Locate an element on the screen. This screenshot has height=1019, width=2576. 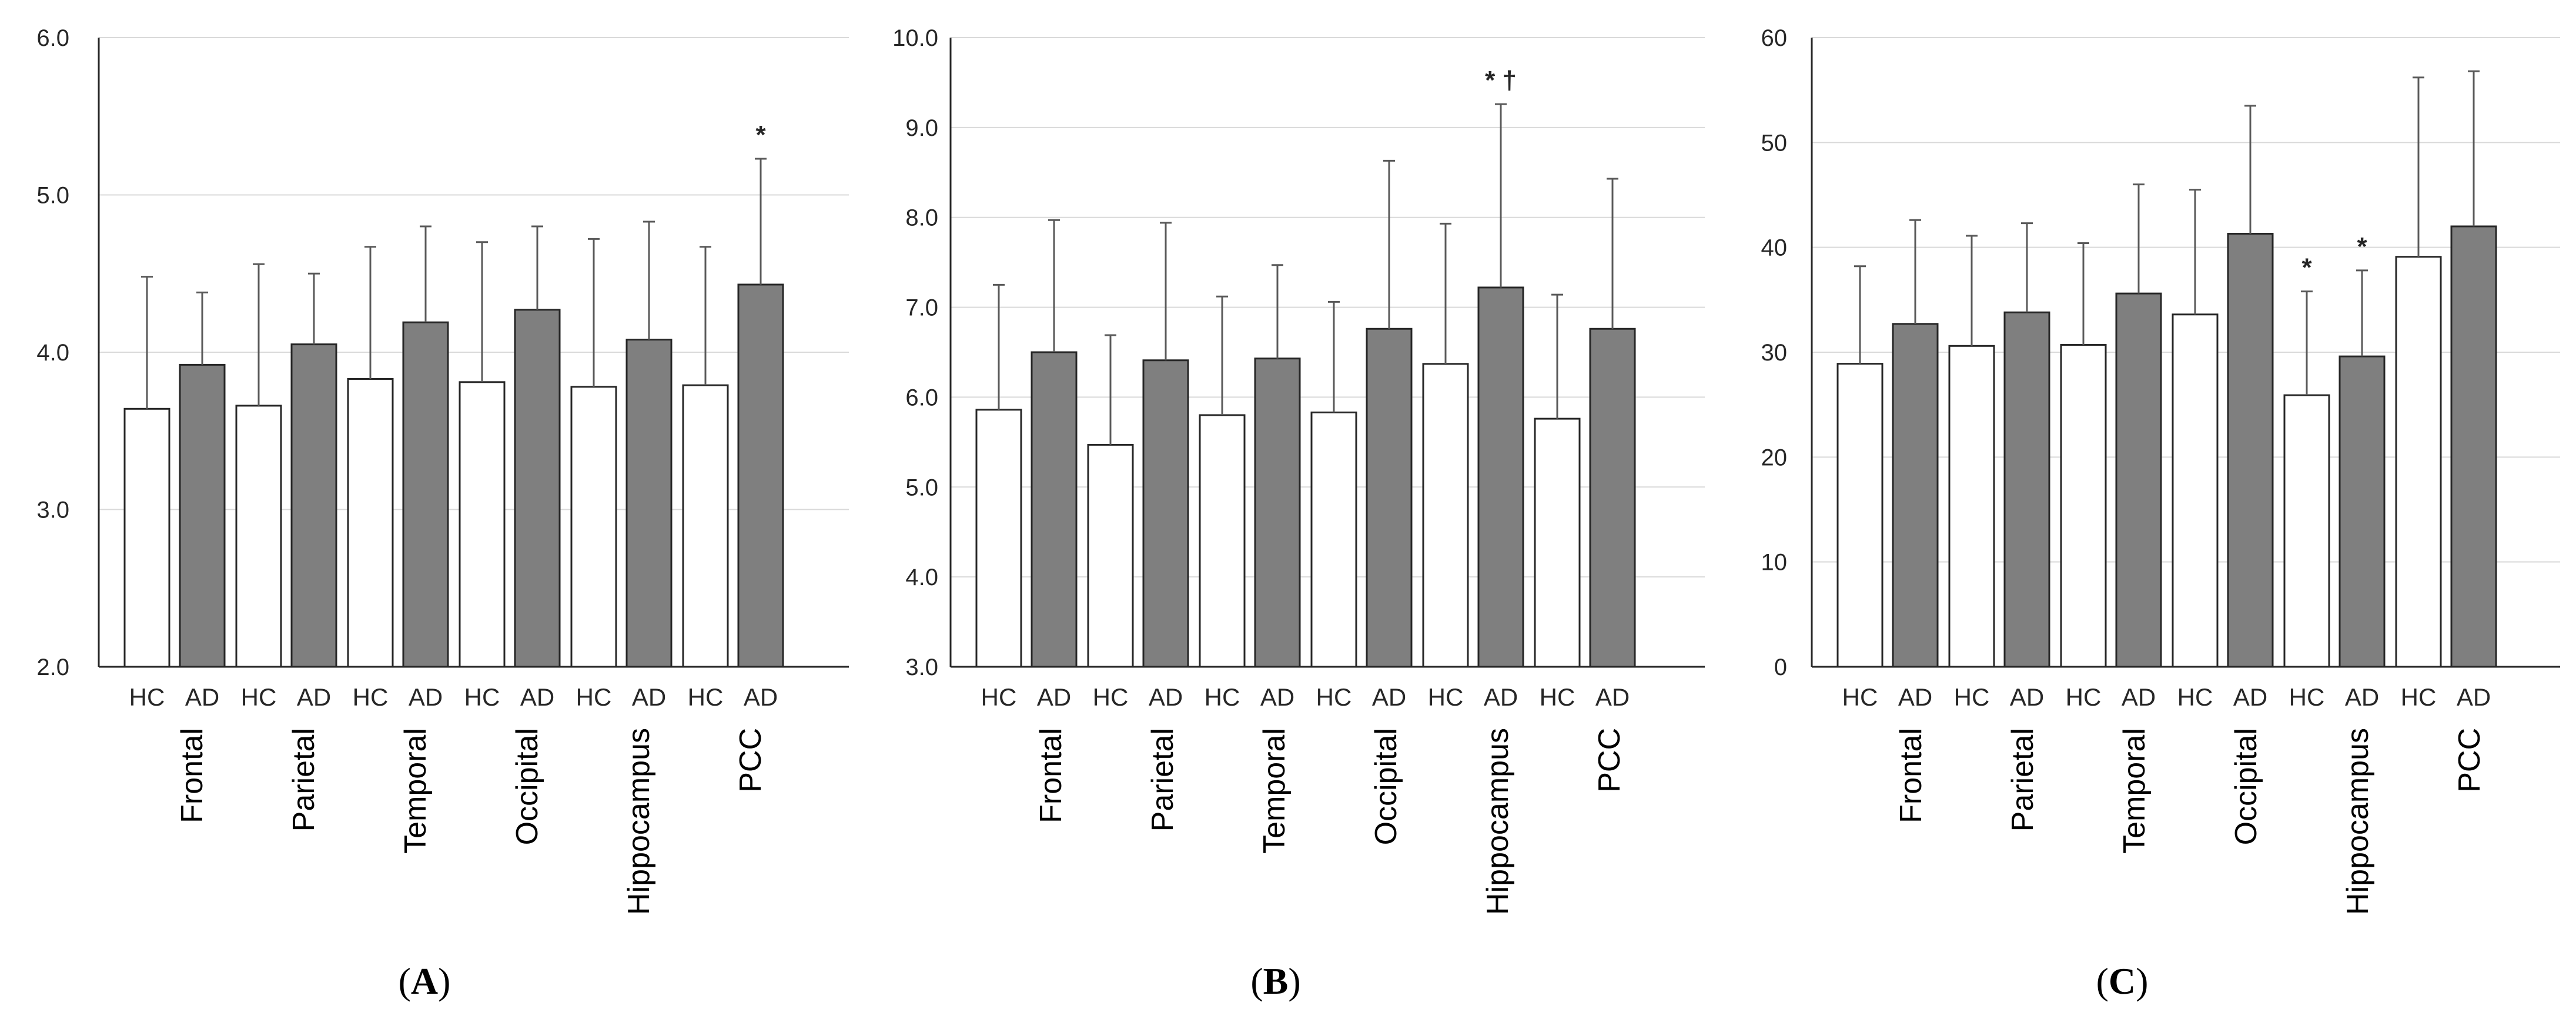
panel-label: (C) is located at coordinates (2122, 981).